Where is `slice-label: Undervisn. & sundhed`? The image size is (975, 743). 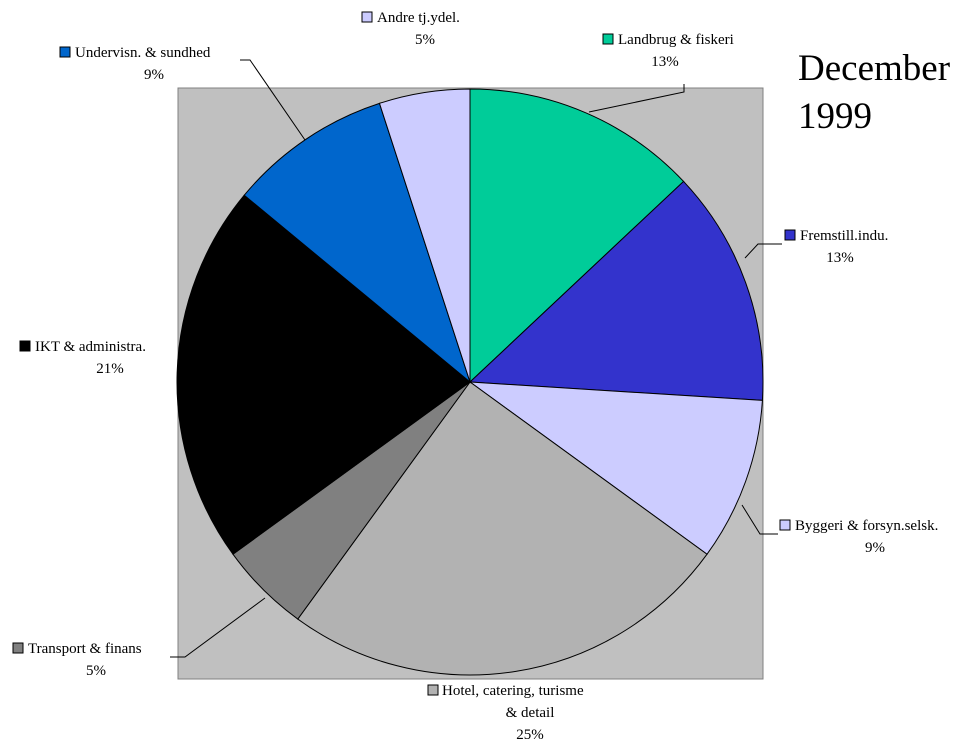 slice-label: Undervisn. & sundhed is located at coordinates (143, 53).